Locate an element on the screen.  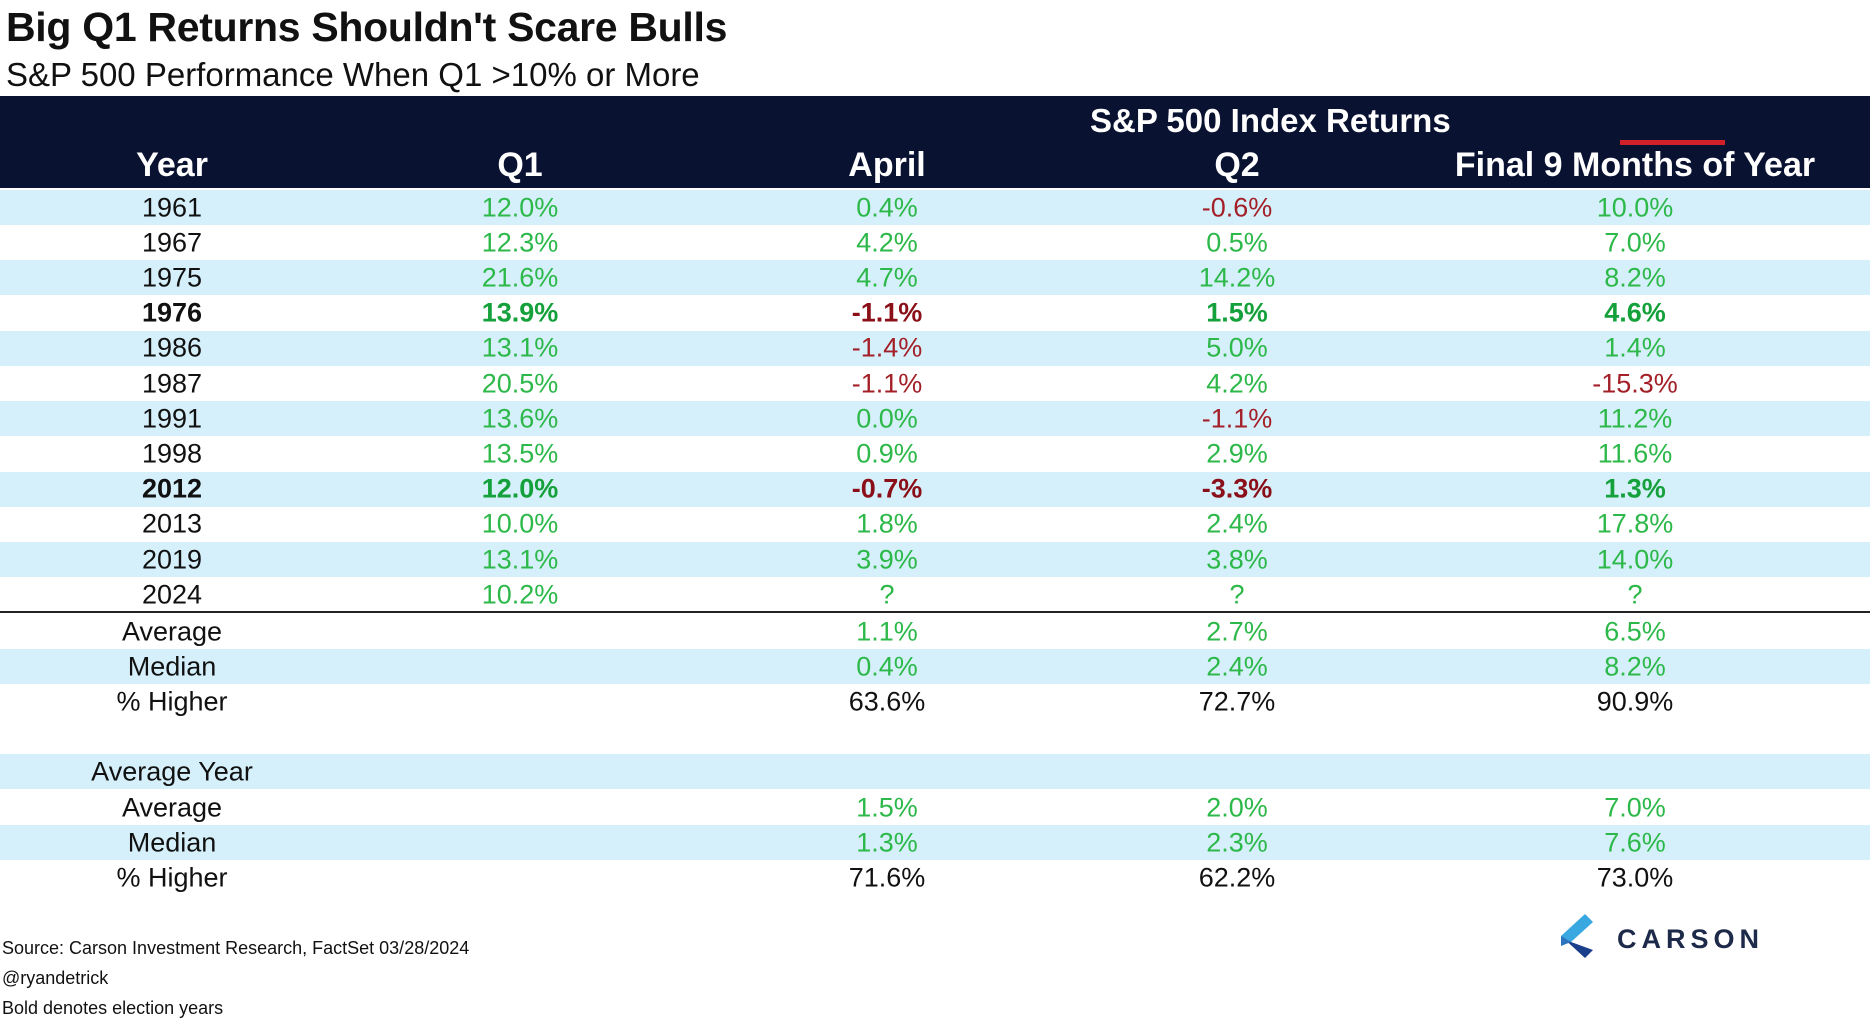
q1-cell: 10.0% is located at coordinates (520, 523).